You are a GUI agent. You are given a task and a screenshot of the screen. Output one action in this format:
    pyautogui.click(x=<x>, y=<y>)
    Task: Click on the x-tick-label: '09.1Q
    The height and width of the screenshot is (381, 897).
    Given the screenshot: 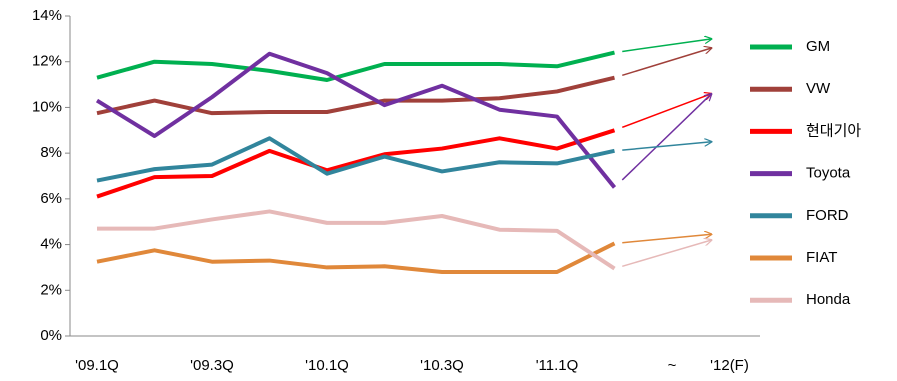 What is the action you would take?
    pyautogui.click(x=97, y=365)
    